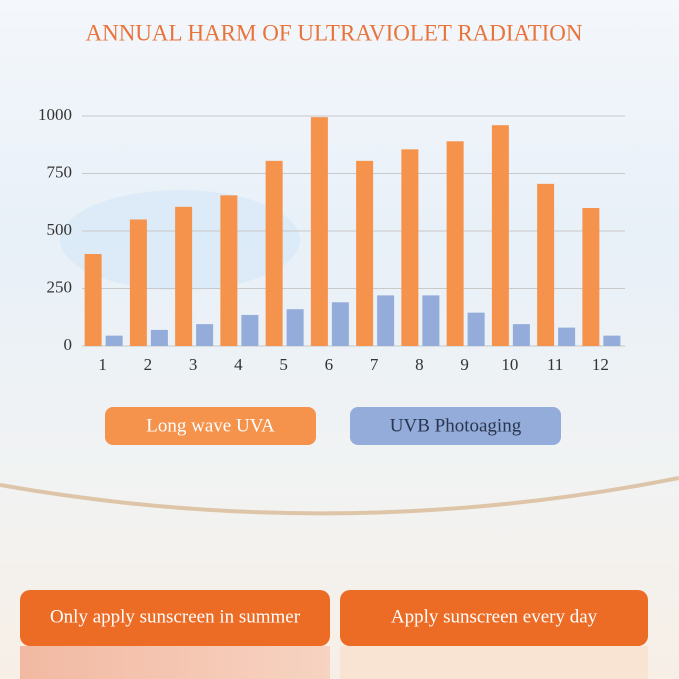 The width and height of the screenshot is (679, 679). Describe the element at coordinates (60, 171) in the screenshot. I see `y-tick-label: 750` at that location.